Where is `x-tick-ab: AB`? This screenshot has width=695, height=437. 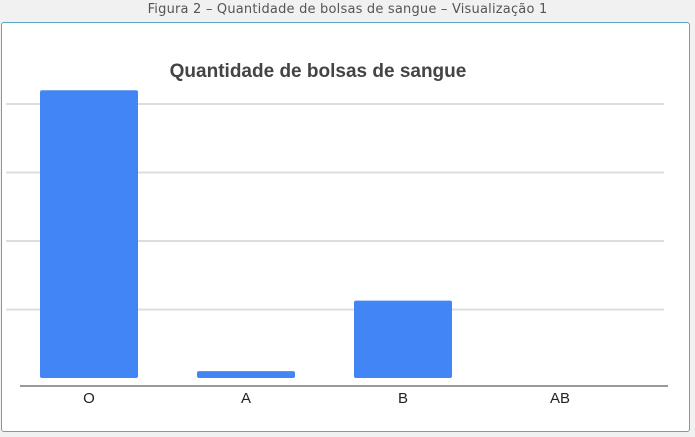
x-tick-ab: AB is located at coordinates (560, 398).